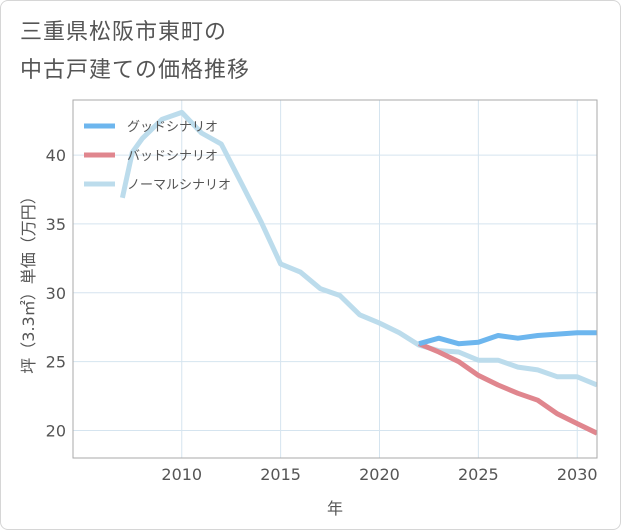  I want to click on series-line-good, so click(507, 338).